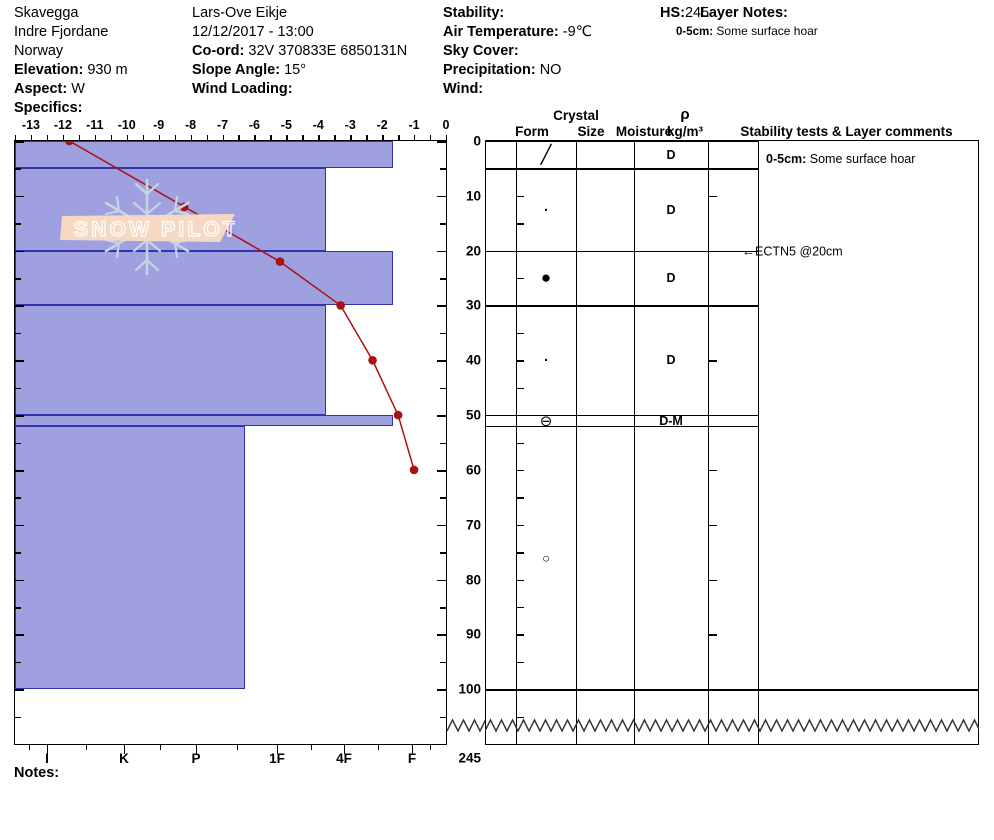  Describe the element at coordinates (240, 13) in the screenshot. I see `observer-name: Lars-Ove Eikje` at that location.